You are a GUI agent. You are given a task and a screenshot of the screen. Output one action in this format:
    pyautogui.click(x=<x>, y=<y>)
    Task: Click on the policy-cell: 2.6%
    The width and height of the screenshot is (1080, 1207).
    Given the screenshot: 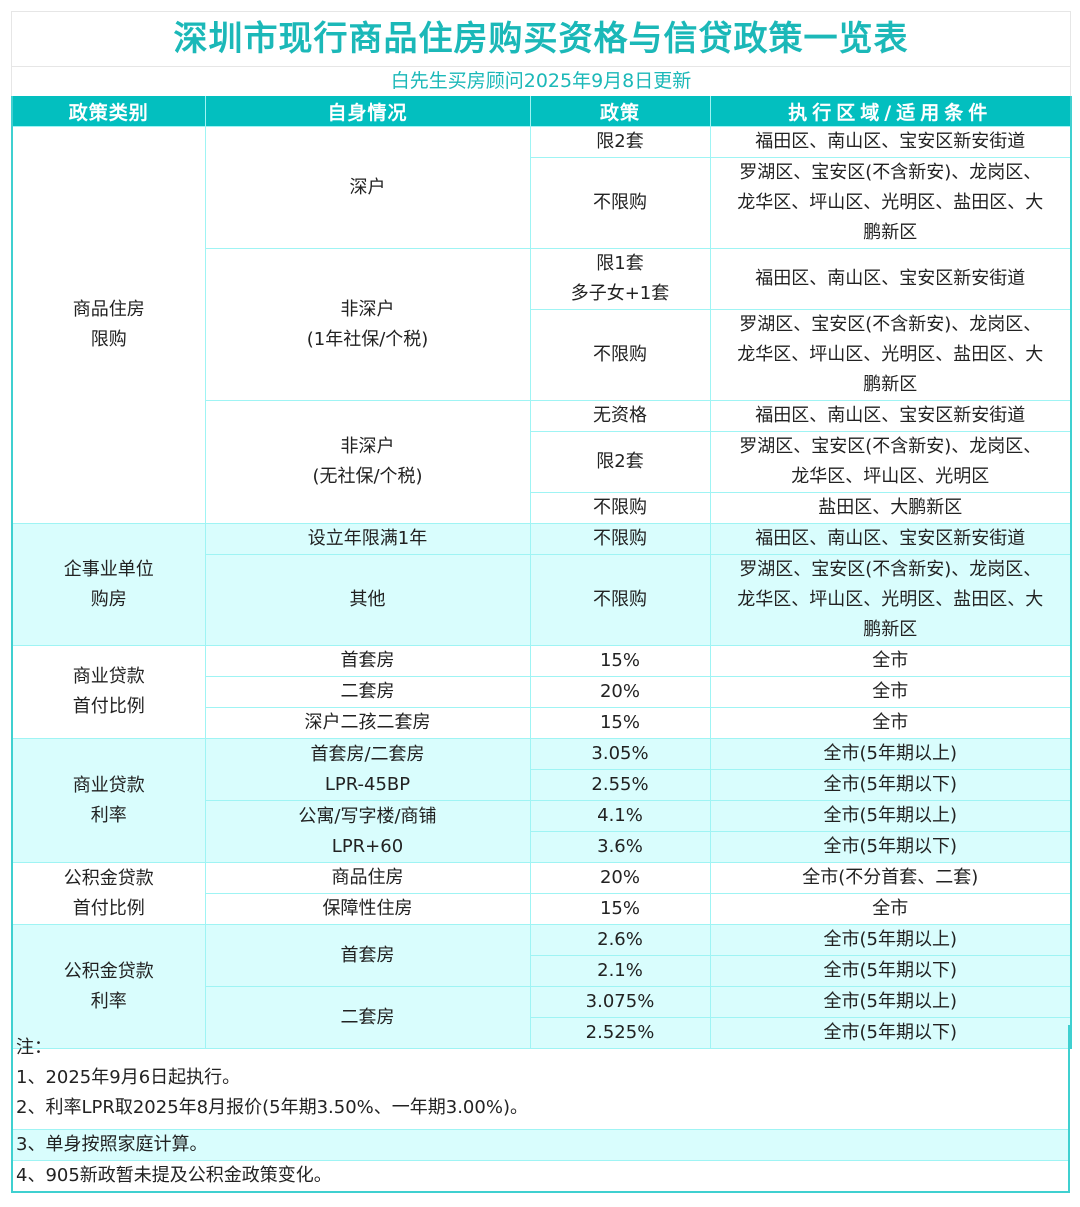 What is the action you would take?
    pyautogui.click(x=620, y=940)
    